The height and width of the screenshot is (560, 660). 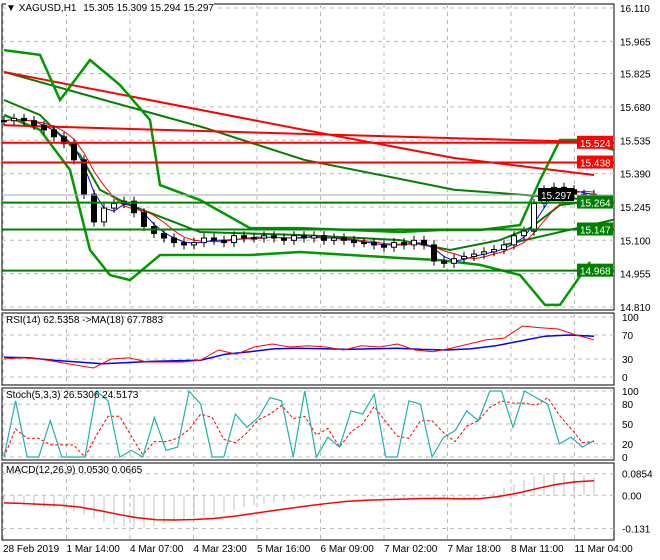 I want to click on price-tick-label: 15.965, so click(x=635, y=42).